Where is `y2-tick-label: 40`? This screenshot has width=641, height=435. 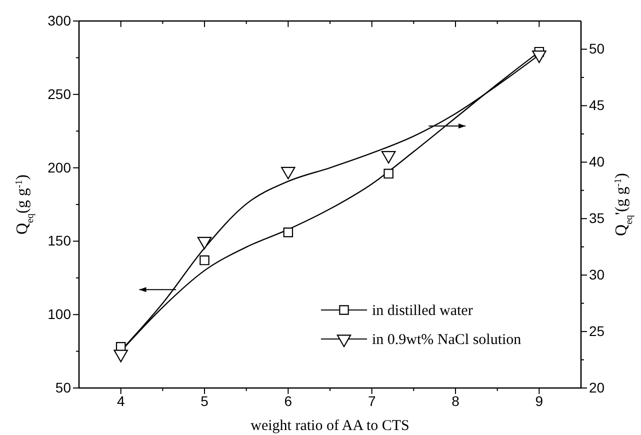 y2-tick-label: 40 is located at coordinates (597, 162).